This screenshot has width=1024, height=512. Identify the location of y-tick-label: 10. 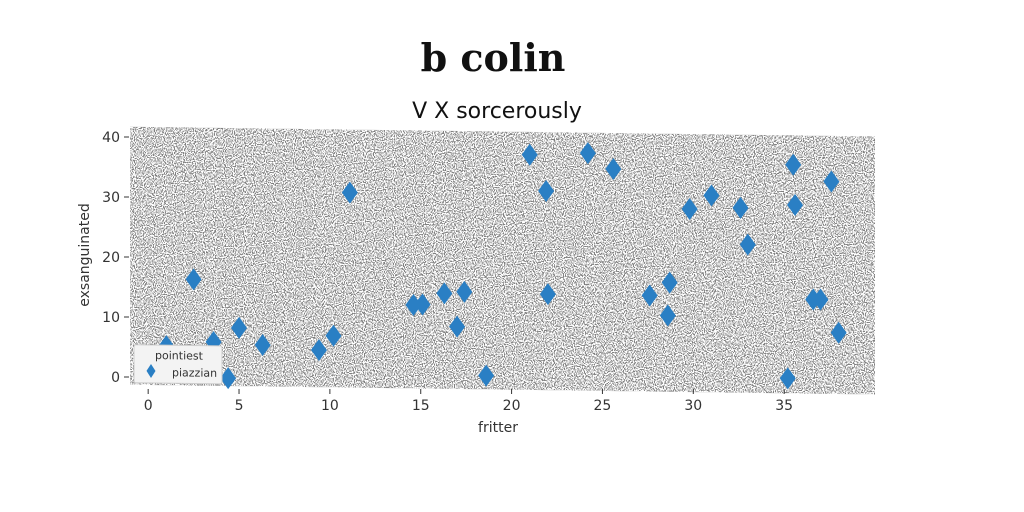
(111, 318).